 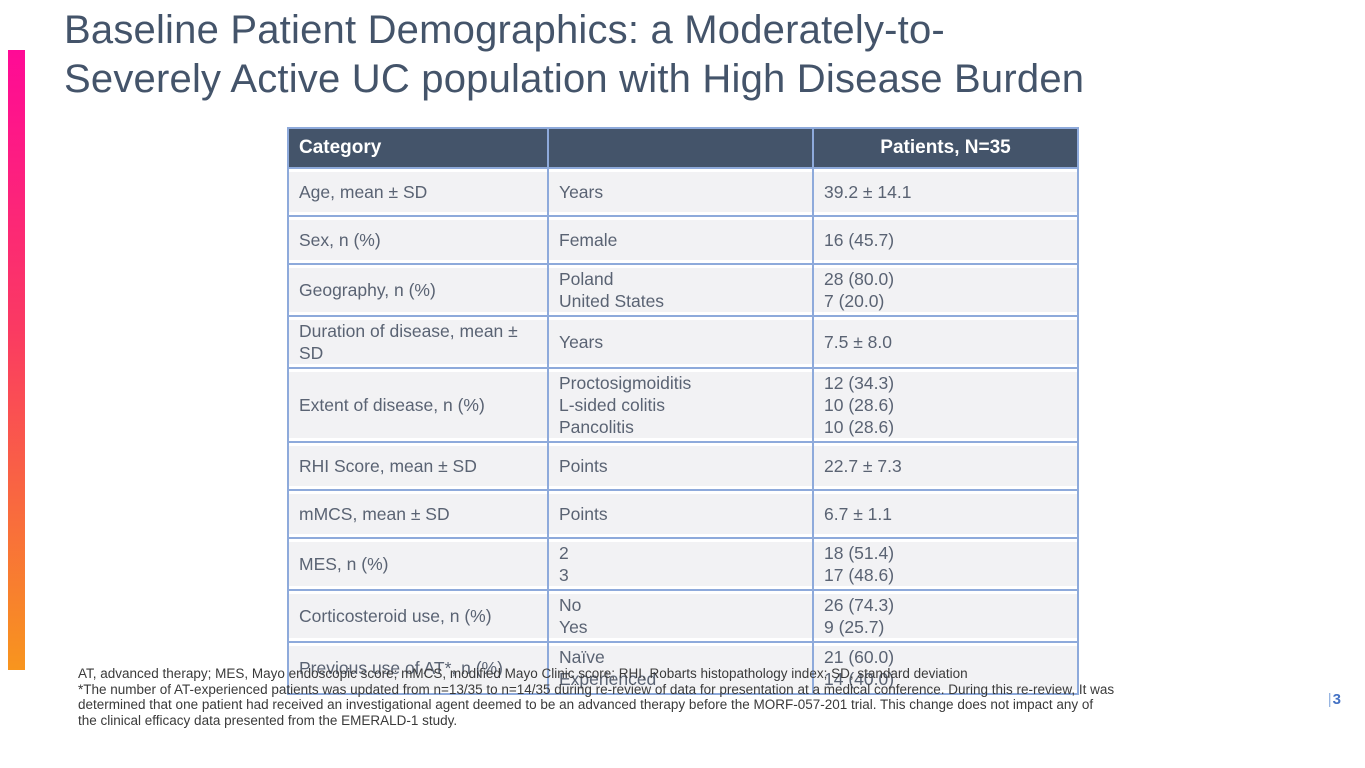 What do you see at coordinates (945, 514) in the screenshot?
I see `cell-patients-value: 6.7 ± 1.1` at bounding box center [945, 514].